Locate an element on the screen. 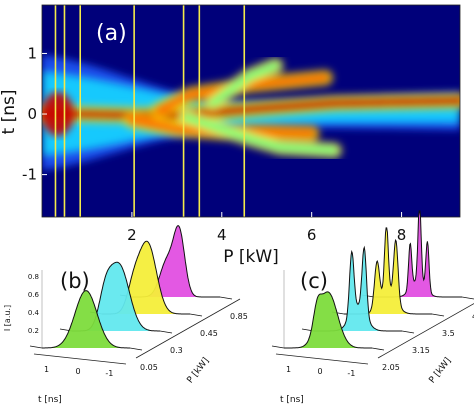 The width and height of the screenshot is (474, 413). x-tick-label: 8 is located at coordinates (402, 235).